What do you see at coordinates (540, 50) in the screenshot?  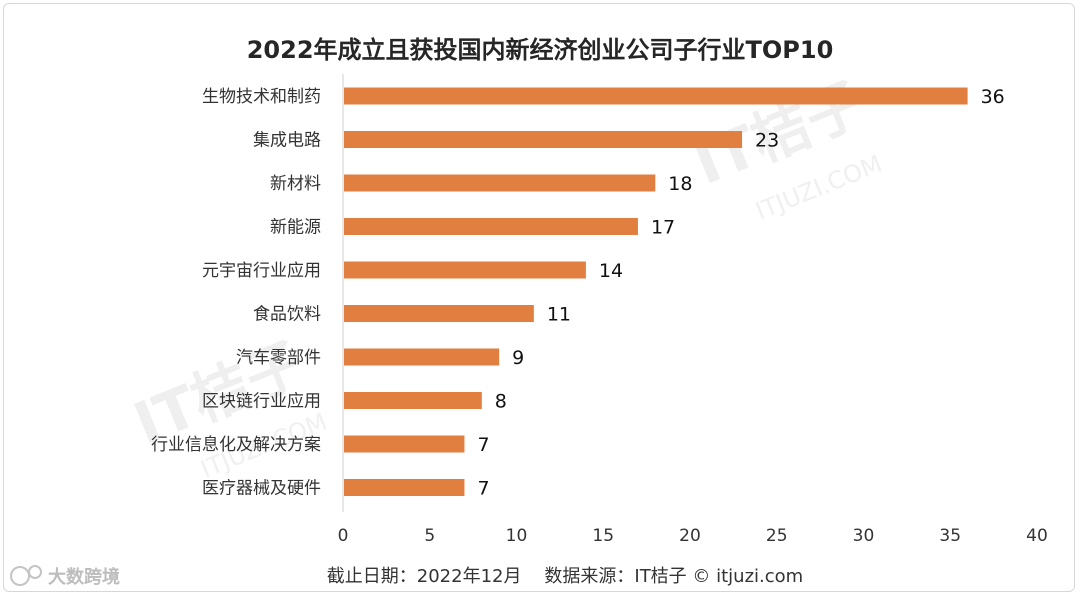 I see `chart-title: 2022年成立且获投国内新经济创业公司子行业TOP10` at bounding box center [540, 50].